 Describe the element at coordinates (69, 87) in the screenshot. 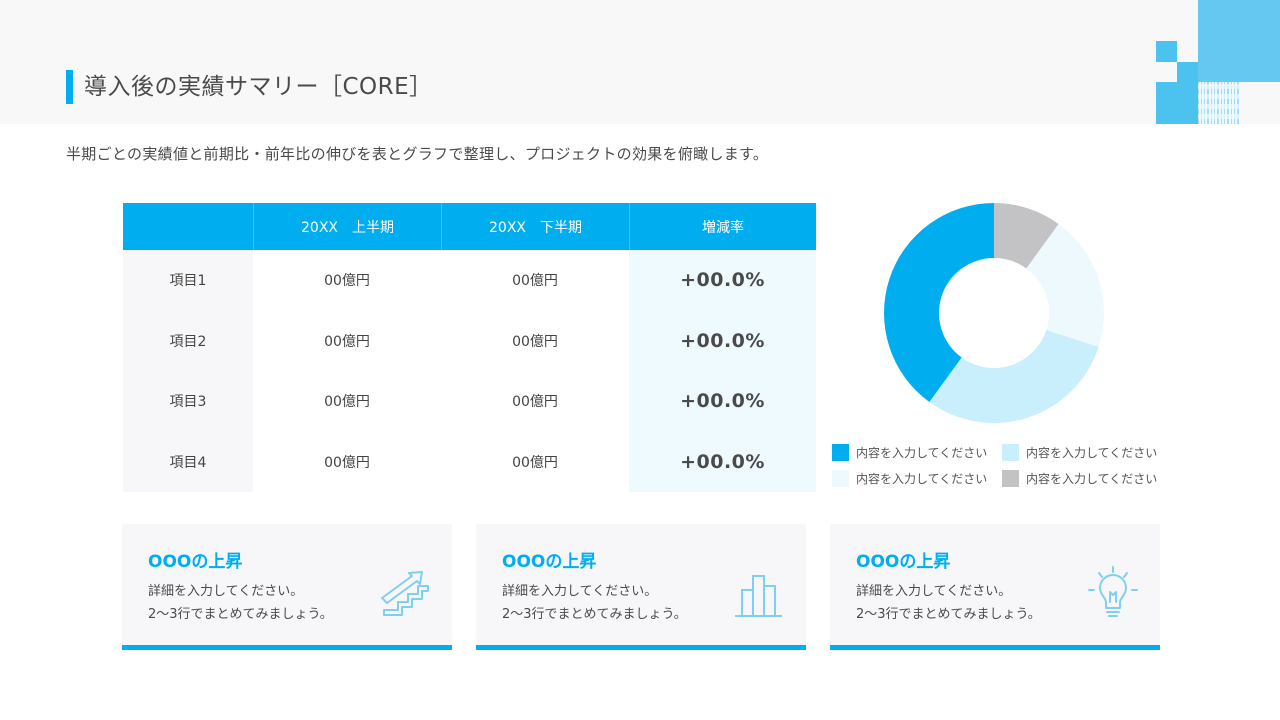

I see `title-accent-bar` at that location.